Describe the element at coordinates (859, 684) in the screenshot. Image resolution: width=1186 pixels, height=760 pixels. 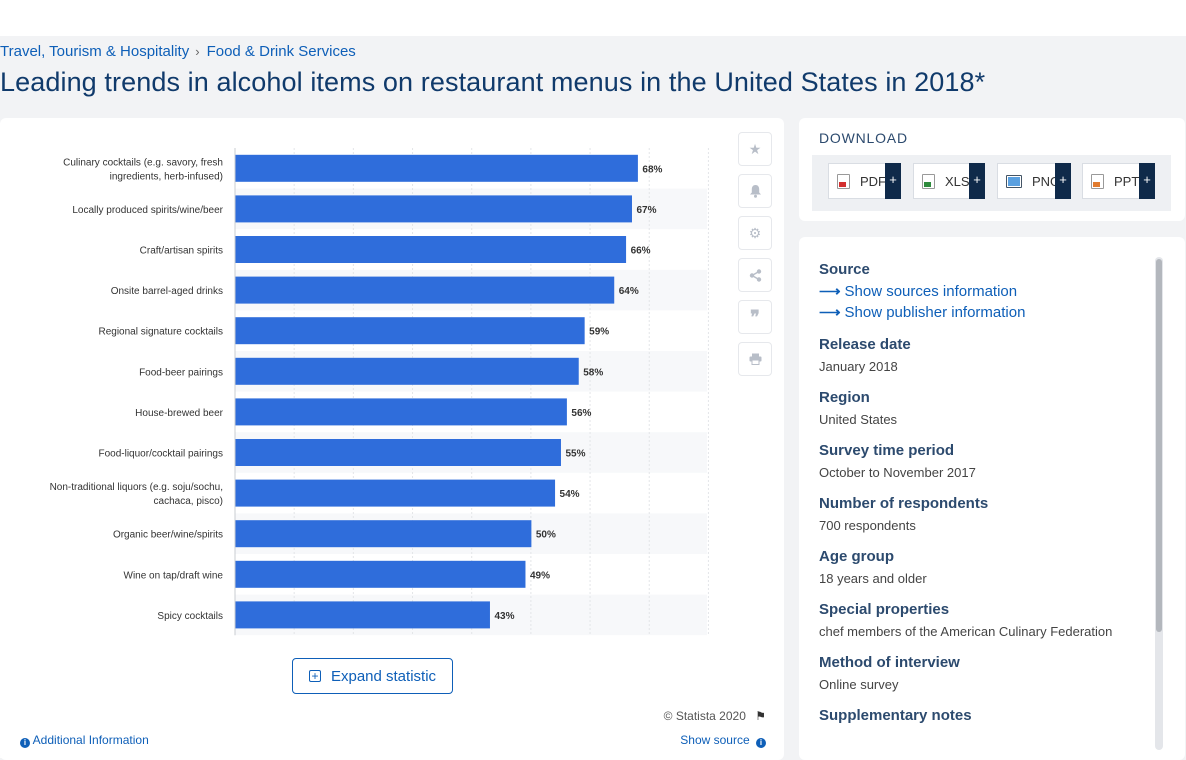
I see `method-value: Online survey` at that location.